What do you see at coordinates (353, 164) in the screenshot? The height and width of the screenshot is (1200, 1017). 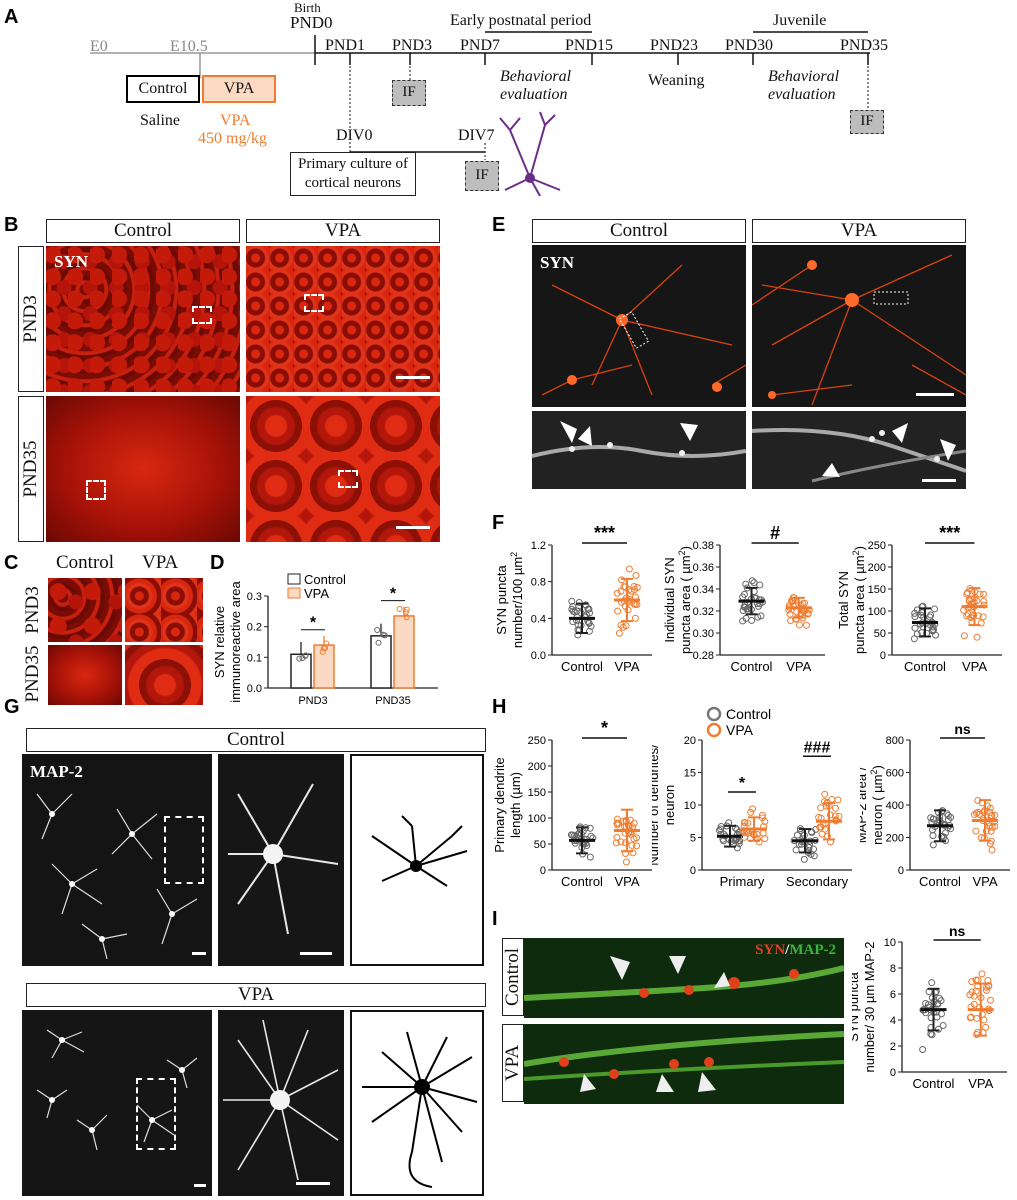 I see `culture-line-1: Primary culture of` at bounding box center [353, 164].